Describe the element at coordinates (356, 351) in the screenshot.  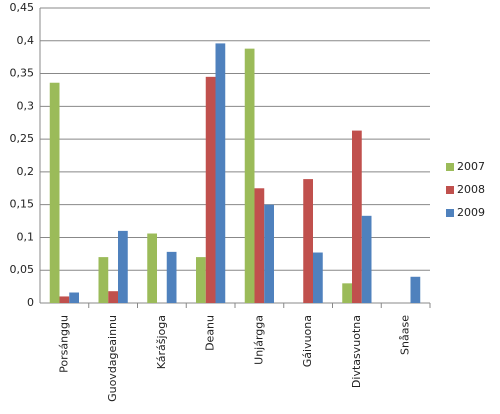
I see `x-tick-label: Divtasvuotna` at that location.